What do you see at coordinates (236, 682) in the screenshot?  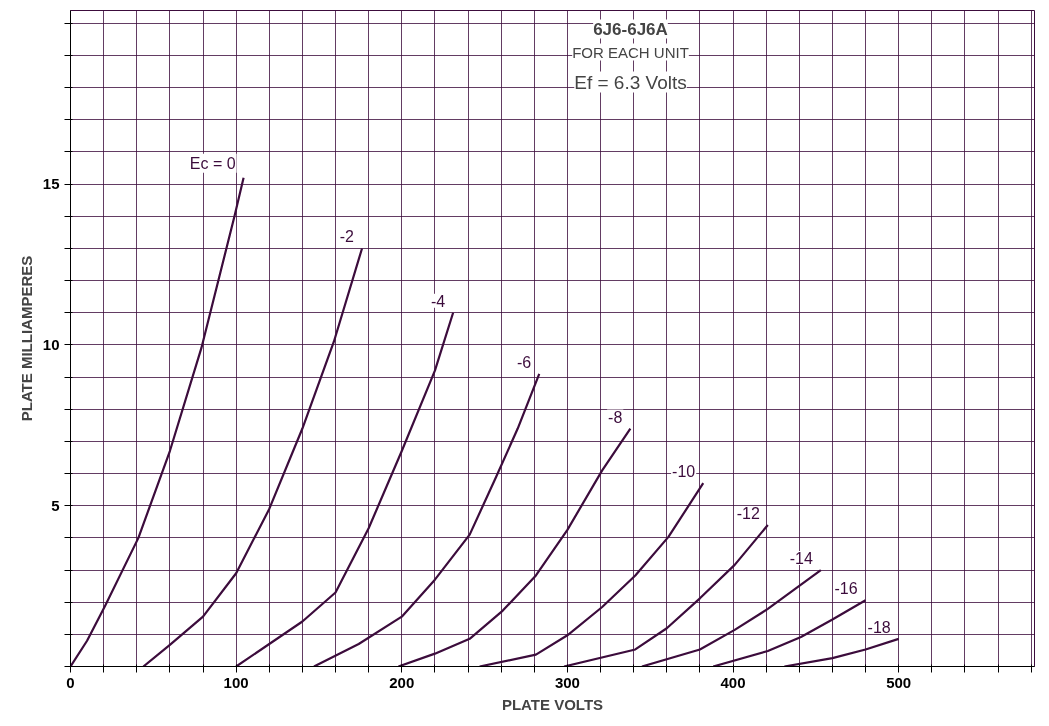 I see `x-tick-label: 100` at bounding box center [236, 682].